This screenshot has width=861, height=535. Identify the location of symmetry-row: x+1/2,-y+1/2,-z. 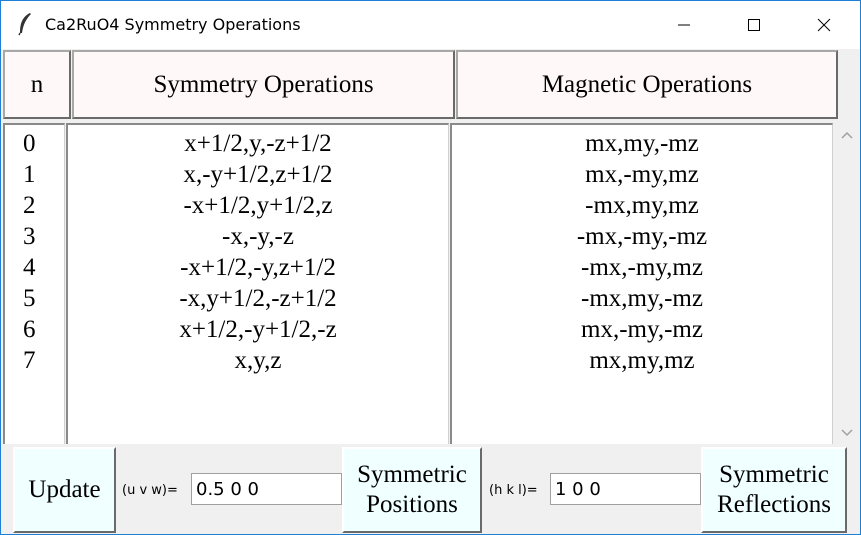
(258, 329).